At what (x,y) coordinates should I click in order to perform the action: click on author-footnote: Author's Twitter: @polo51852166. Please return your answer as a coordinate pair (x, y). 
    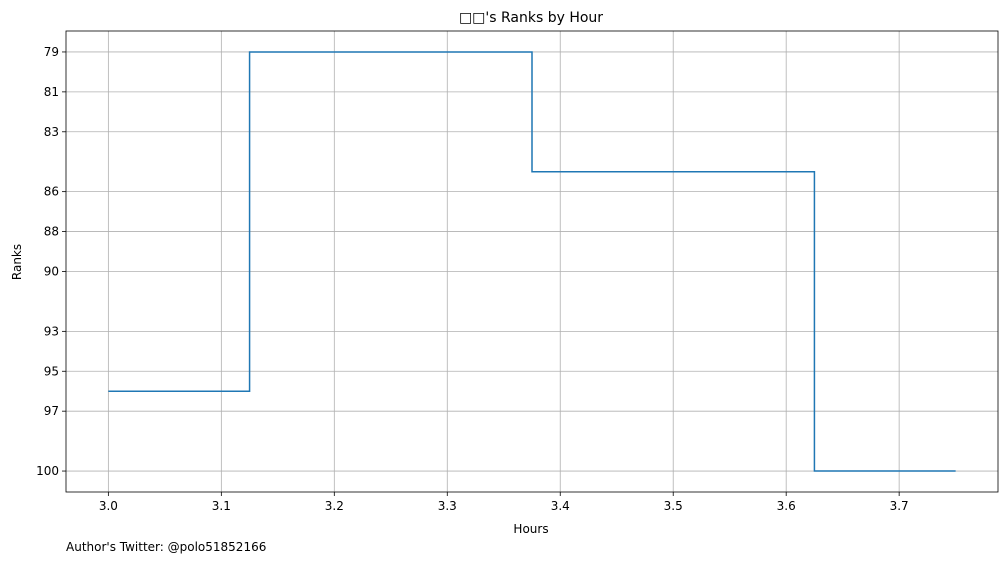
    Looking at the image, I should click on (166, 547).